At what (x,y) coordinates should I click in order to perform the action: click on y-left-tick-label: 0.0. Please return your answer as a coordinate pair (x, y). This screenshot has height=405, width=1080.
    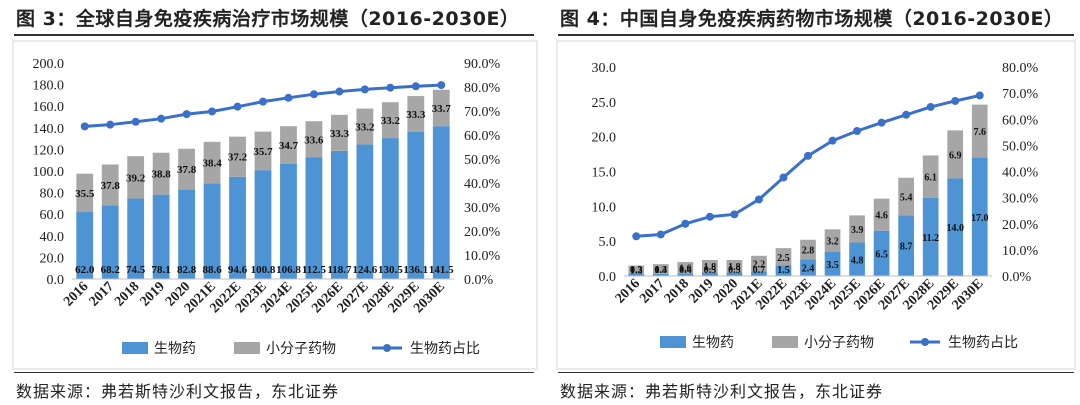
    Looking at the image, I should click on (56, 280).